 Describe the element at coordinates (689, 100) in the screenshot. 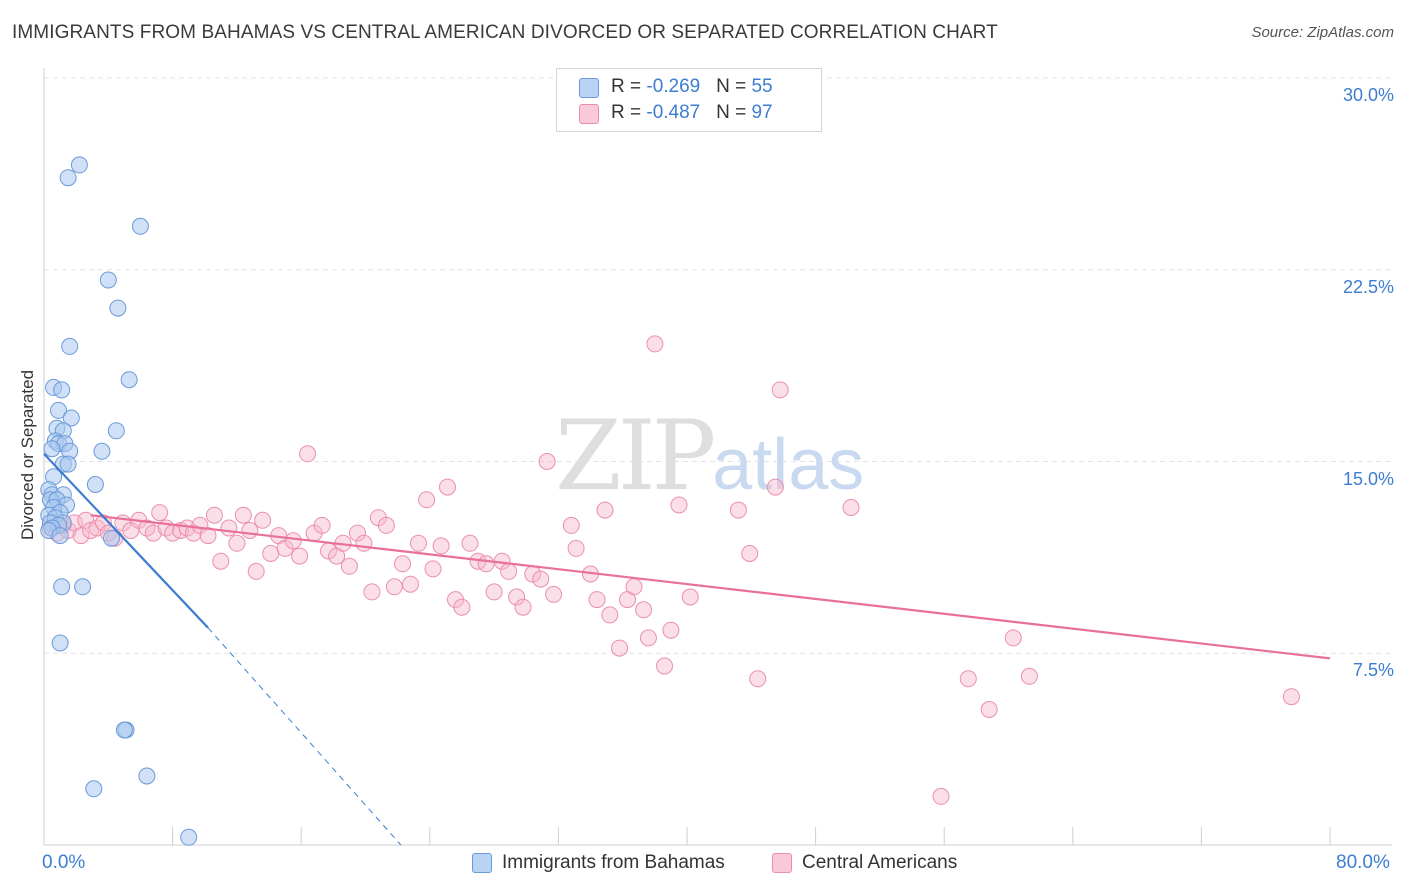

I see `correlation-legend: R = -0.269 N = 55 R = -0.487 N = 97` at that location.